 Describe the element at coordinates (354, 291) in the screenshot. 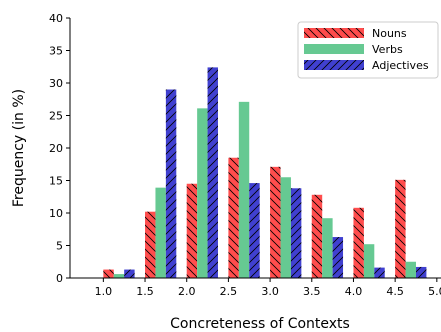

I see `x-tick-label-6: 4.0` at that location.